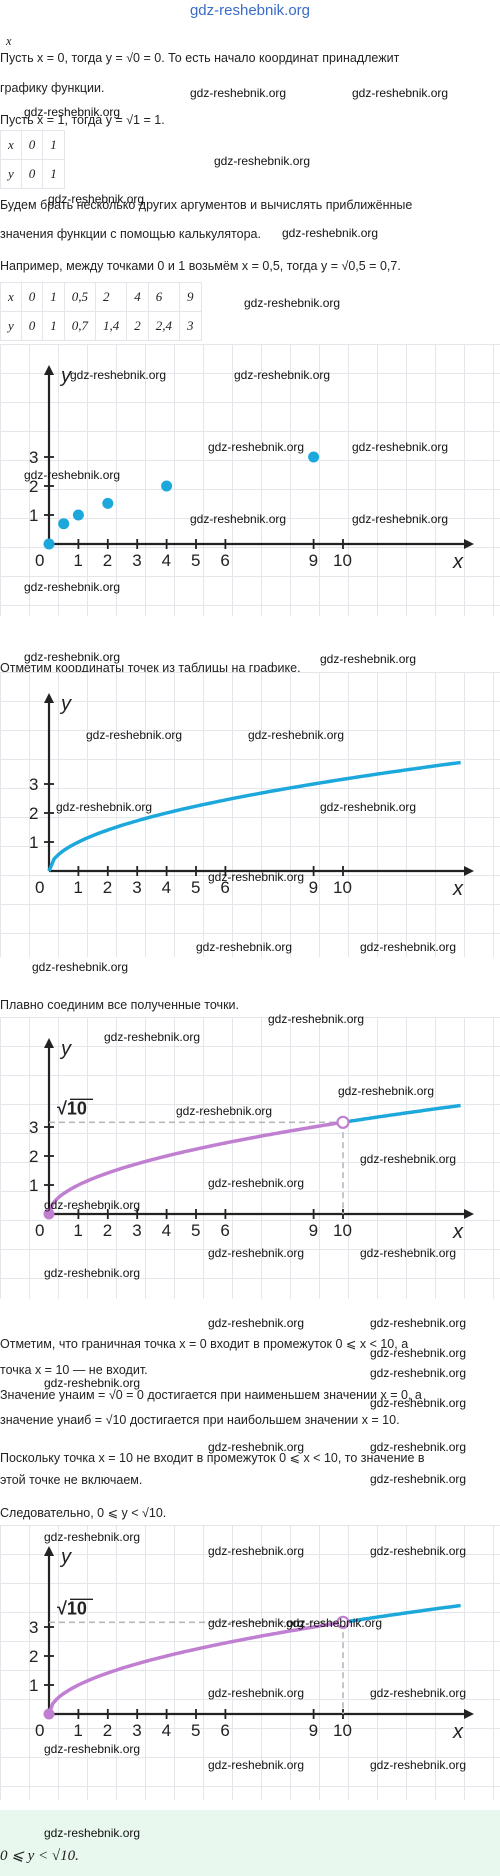  Describe the element at coordinates (119, 1005) in the screenshot. I see `paragraph-line: Плавно соединим все полученные точки.` at that location.